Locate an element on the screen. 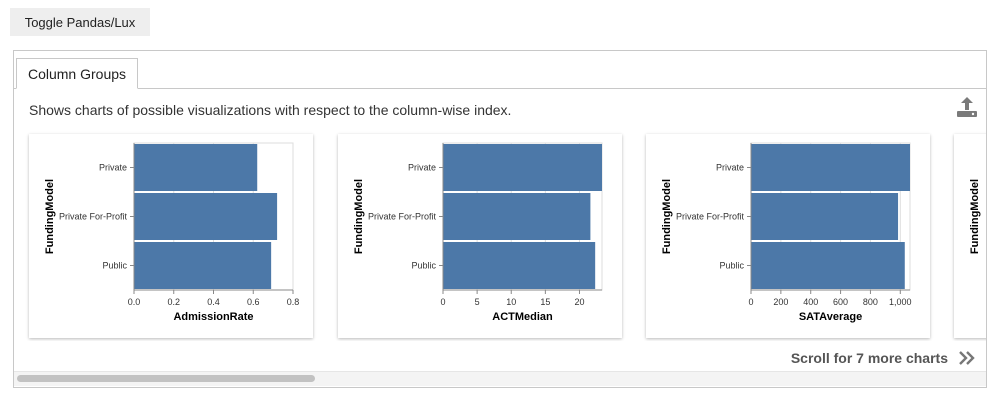  x-axis-title: ACTMedian is located at coordinates (522, 317).